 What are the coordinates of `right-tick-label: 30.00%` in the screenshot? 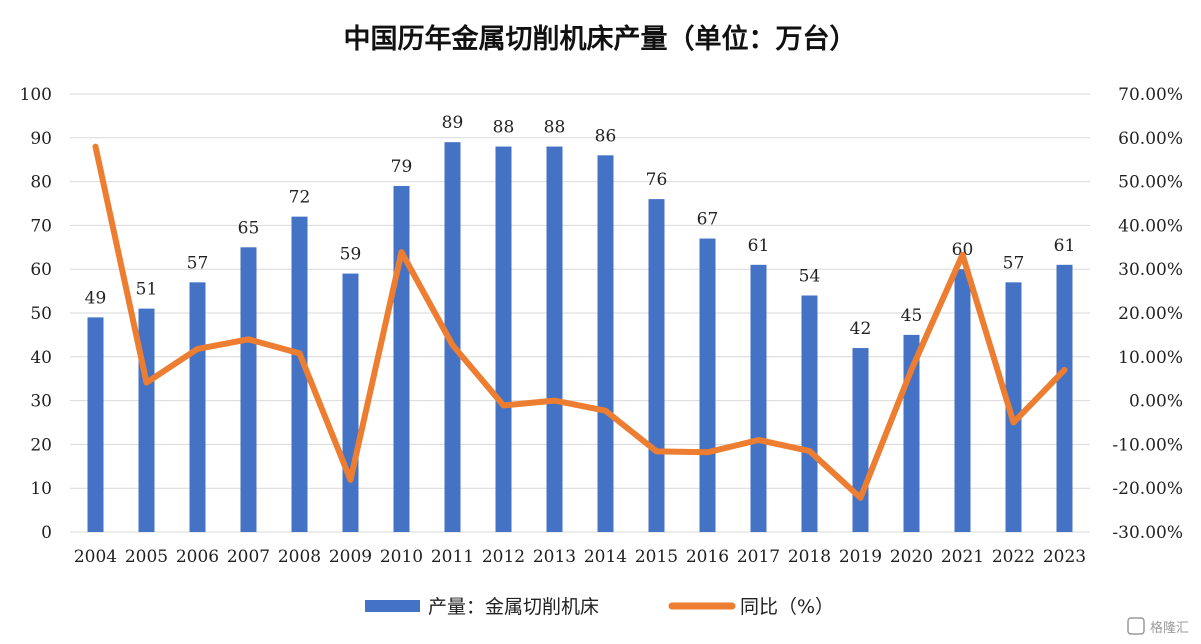 It's located at (1150, 270).